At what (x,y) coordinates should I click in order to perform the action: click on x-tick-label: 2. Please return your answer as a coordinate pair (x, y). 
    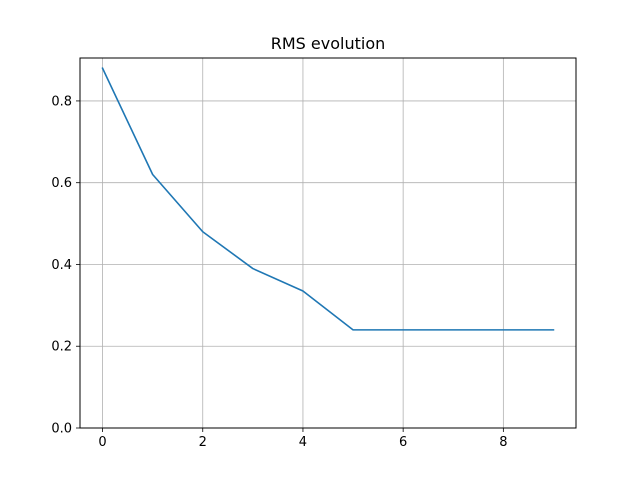
    Looking at the image, I should click on (203, 442).